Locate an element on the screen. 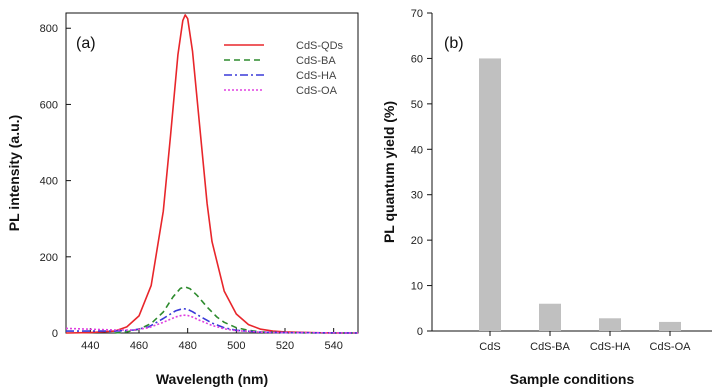 This screenshot has height=391, width=720. y-axis-label-b: PL quantum yield (%) is located at coordinates (389, 172).